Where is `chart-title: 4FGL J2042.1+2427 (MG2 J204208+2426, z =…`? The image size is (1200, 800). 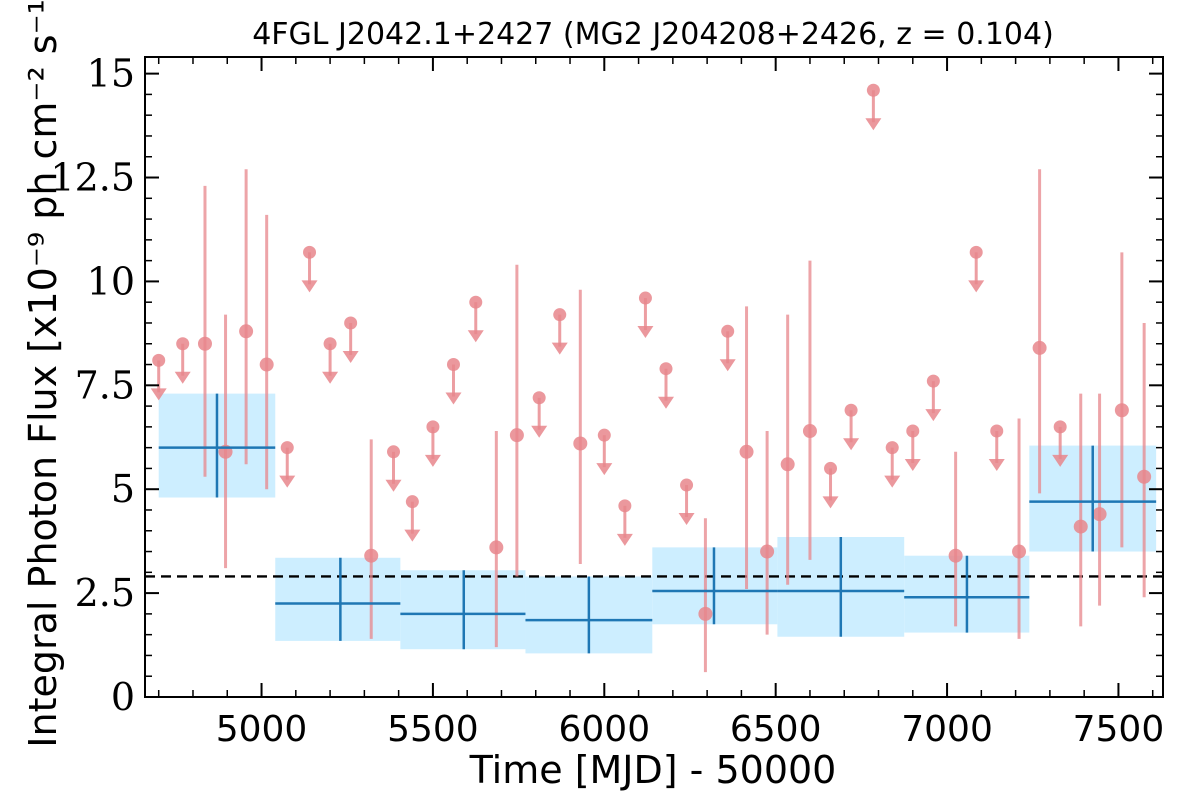 chart-title: 4FGL J2042.1+2427 (MG2 J204208+2426, z =… is located at coordinates (653, 34).